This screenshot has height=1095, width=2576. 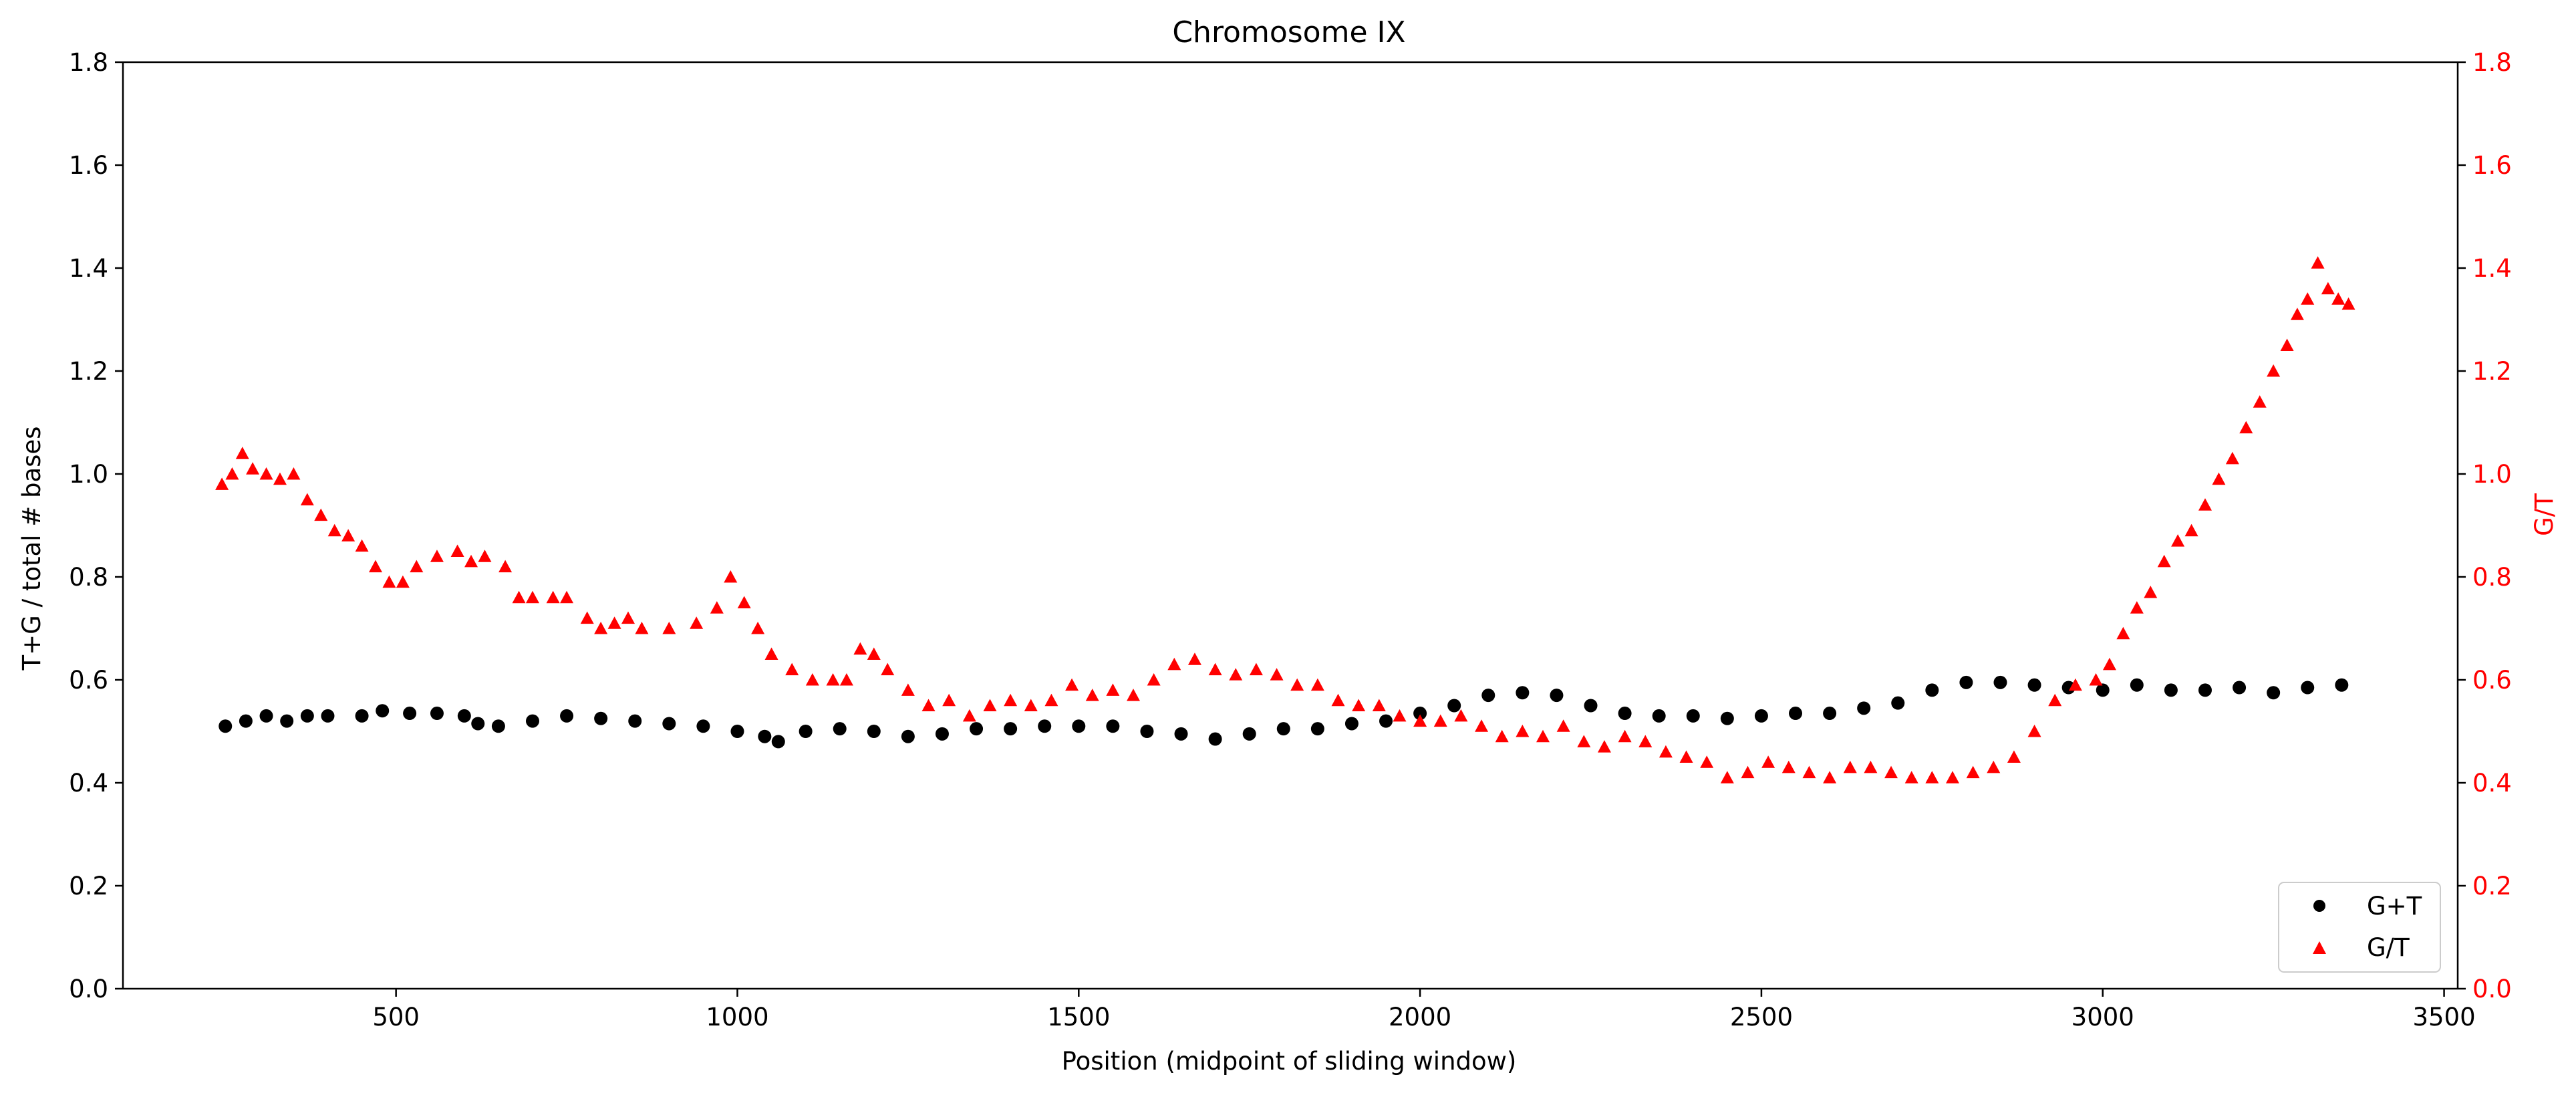 I want to click on x-tick-label: 2000, so click(x=1420, y=1017).